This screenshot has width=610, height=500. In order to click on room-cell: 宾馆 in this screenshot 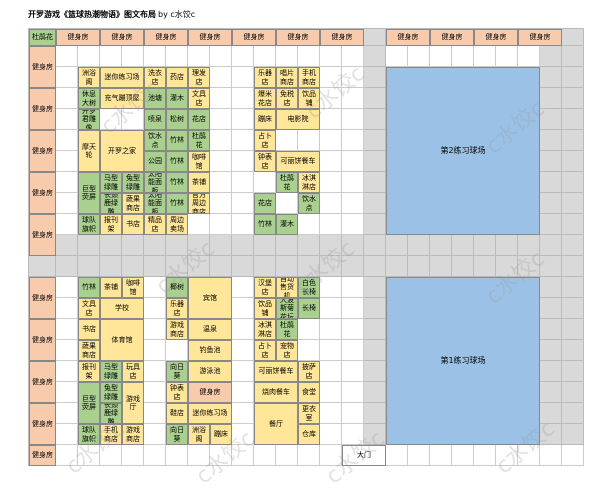, I will do `click(210, 298)`.